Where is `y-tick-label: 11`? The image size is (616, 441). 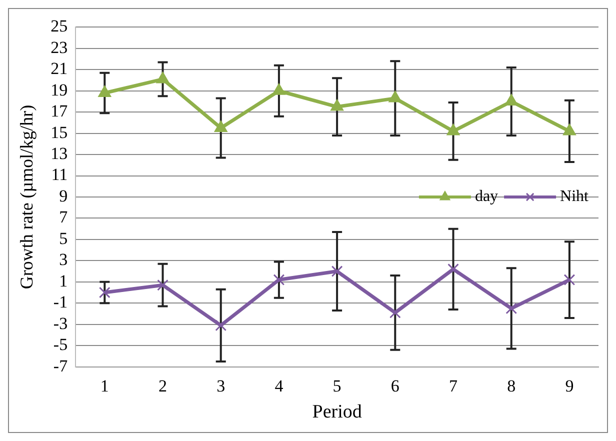
y-tick-label: 11 is located at coordinates (59, 174).